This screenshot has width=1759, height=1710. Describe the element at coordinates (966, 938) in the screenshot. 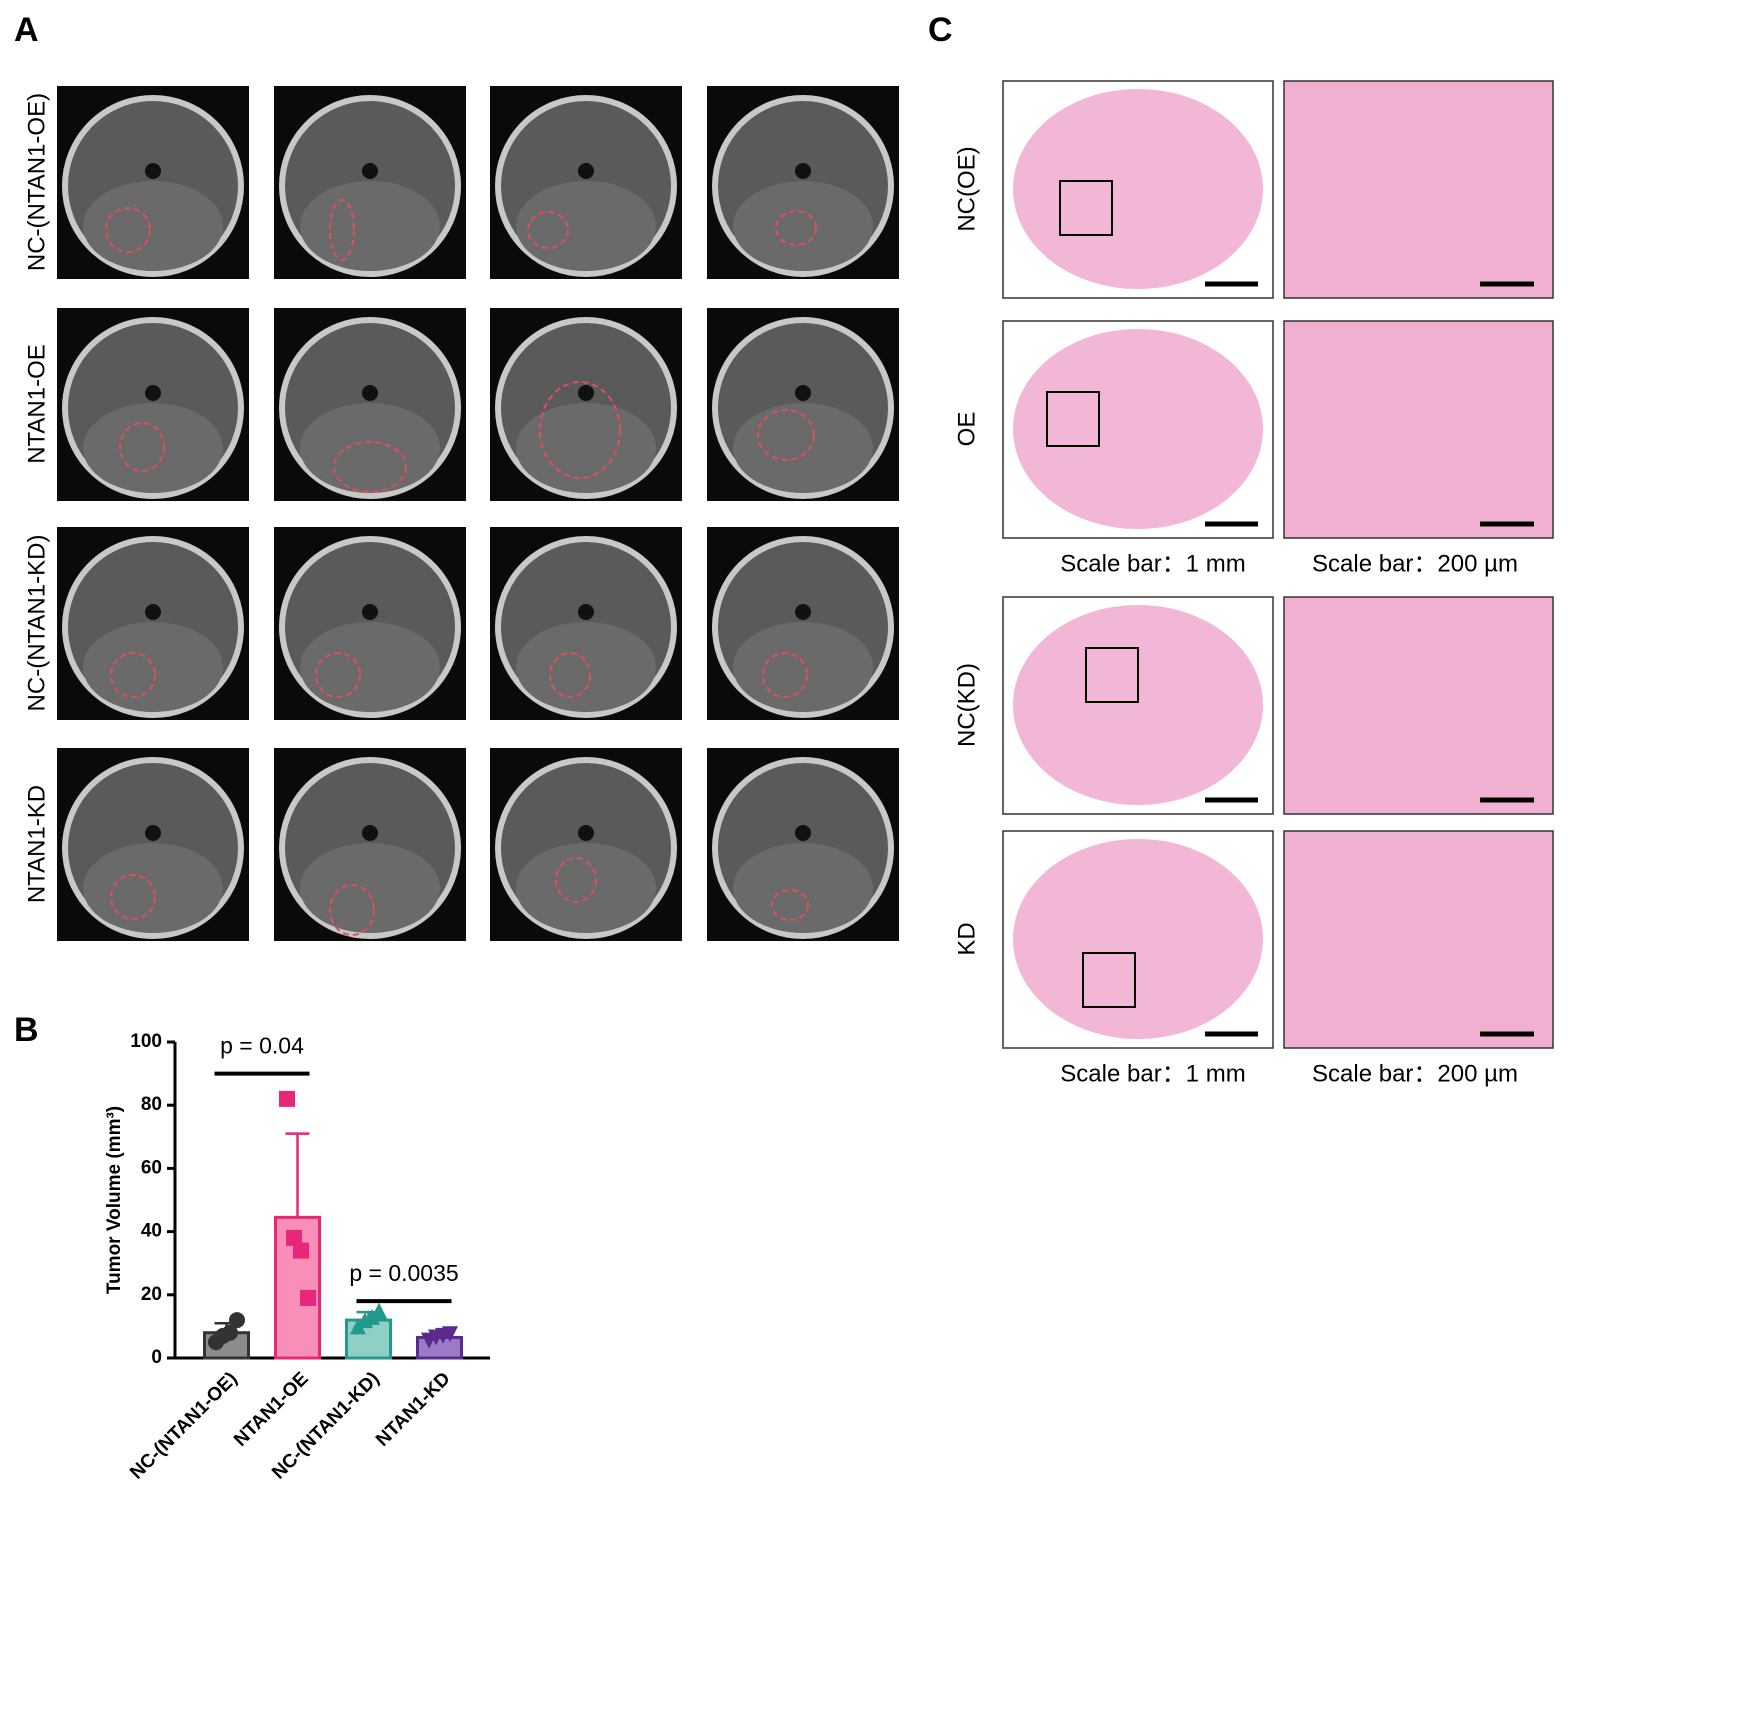

I see `row-label: KD` at that location.